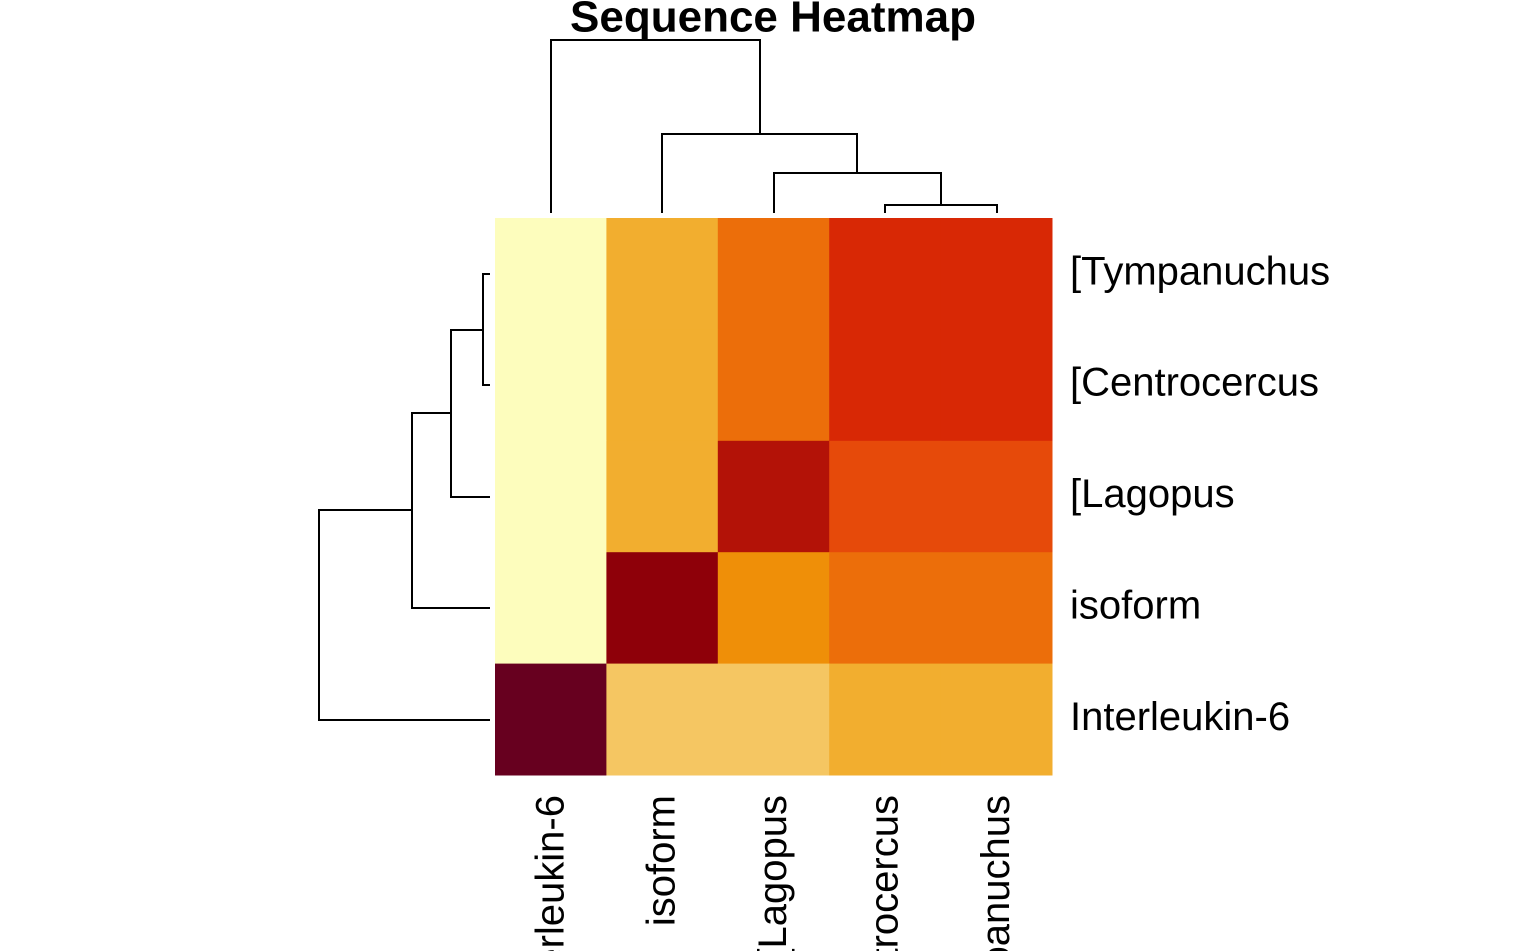 The height and width of the screenshot is (951, 1540). What do you see at coordinates (773, 21) in the screenshot?
I see `chart-title: Sequence Heatmap` at bounding box center [773, 21].